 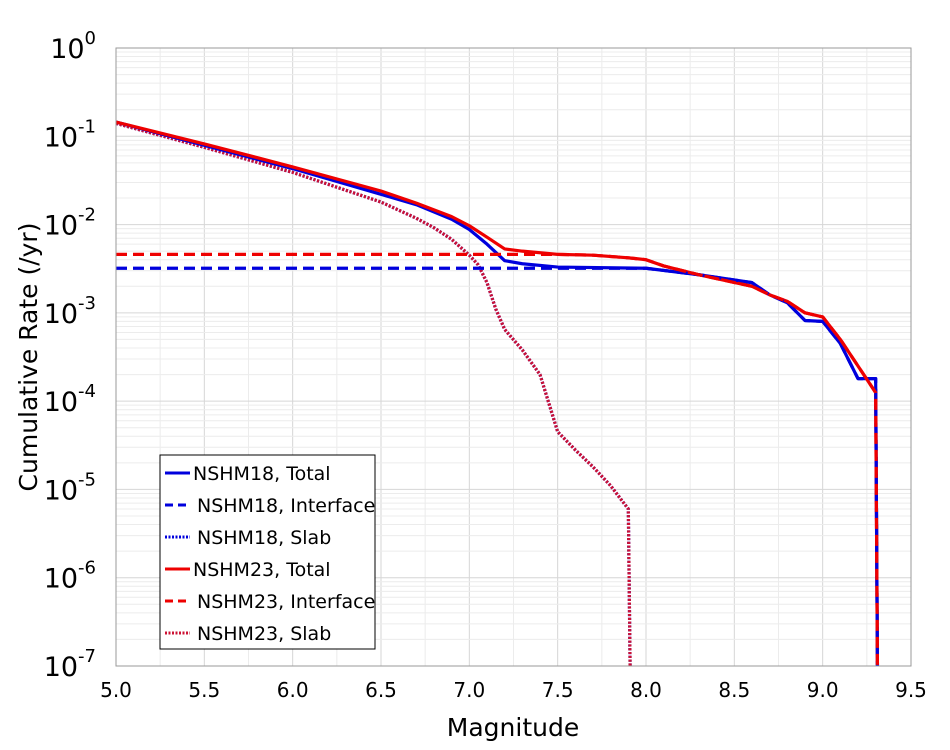 I want to click on x-tick-label: 6.5, so click(x=381, y=690).